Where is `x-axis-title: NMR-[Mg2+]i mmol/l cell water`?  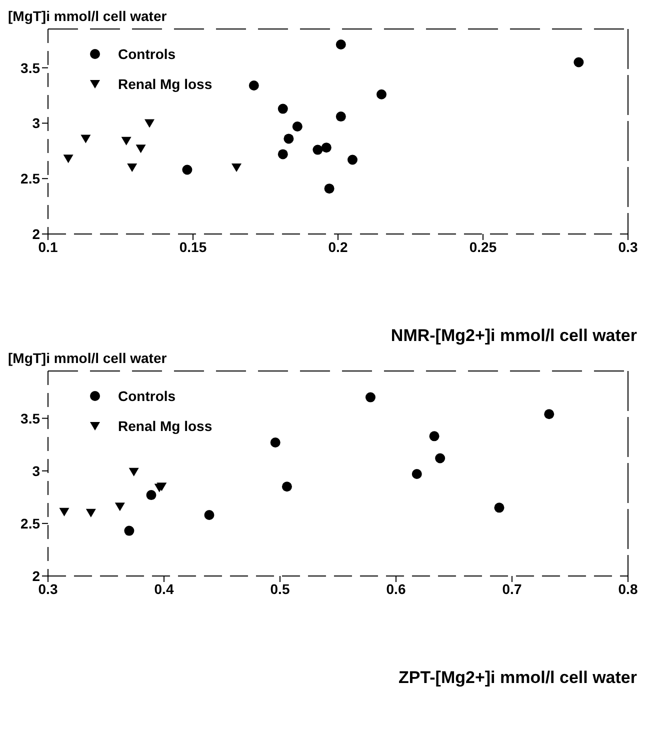 x-axis-title: NMR-[Mg2+]i mmol/l cell water is located at coordinates (514, 336).